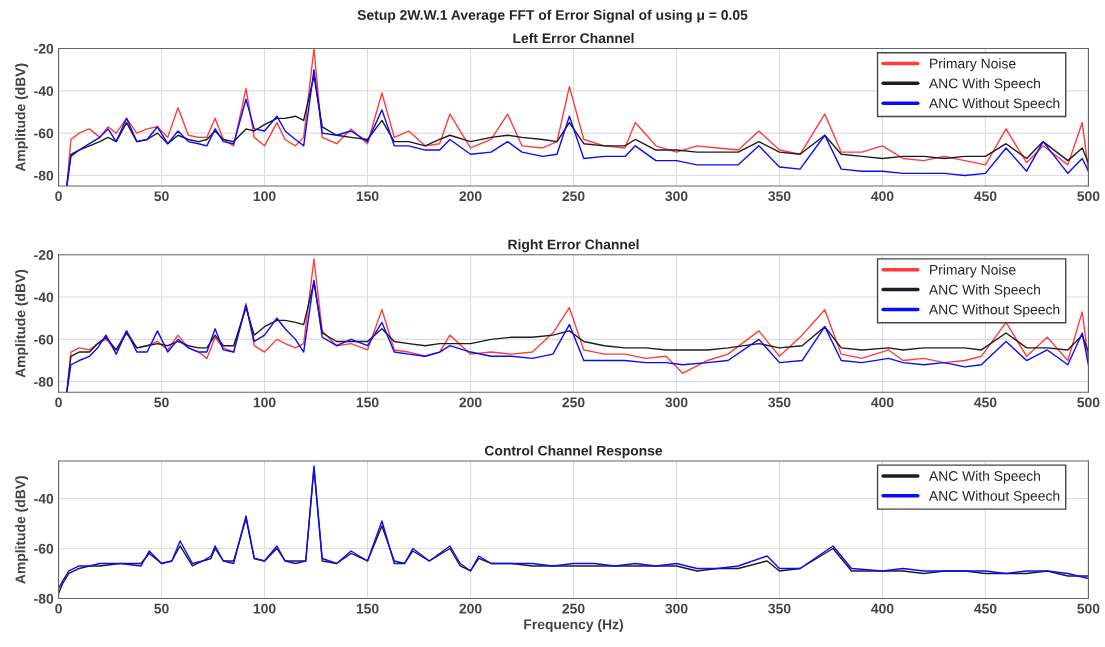 The height and width of the screenshot is (647, 1105). I want to click on chart-title: Right Error Channel, so click(573, 246).